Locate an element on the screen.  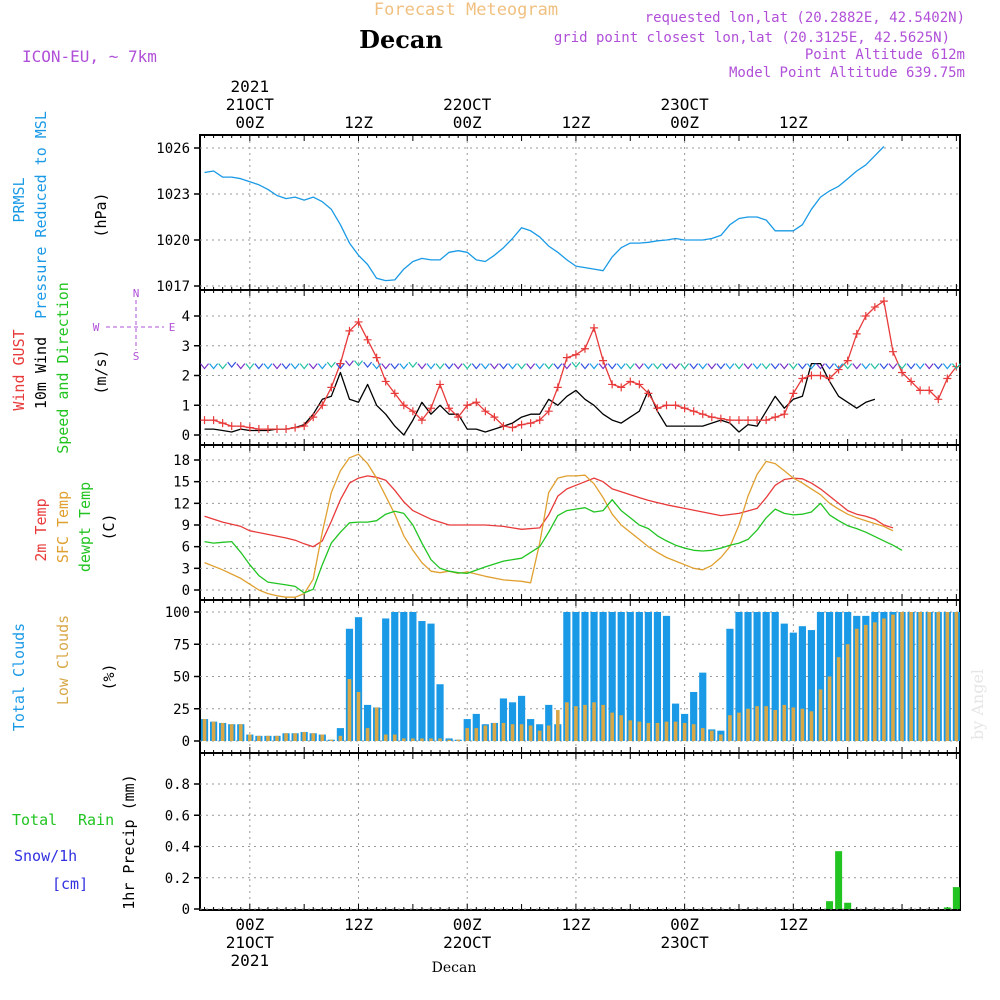
bottom-time-label: 00Z is located at coordinates (467, 924).